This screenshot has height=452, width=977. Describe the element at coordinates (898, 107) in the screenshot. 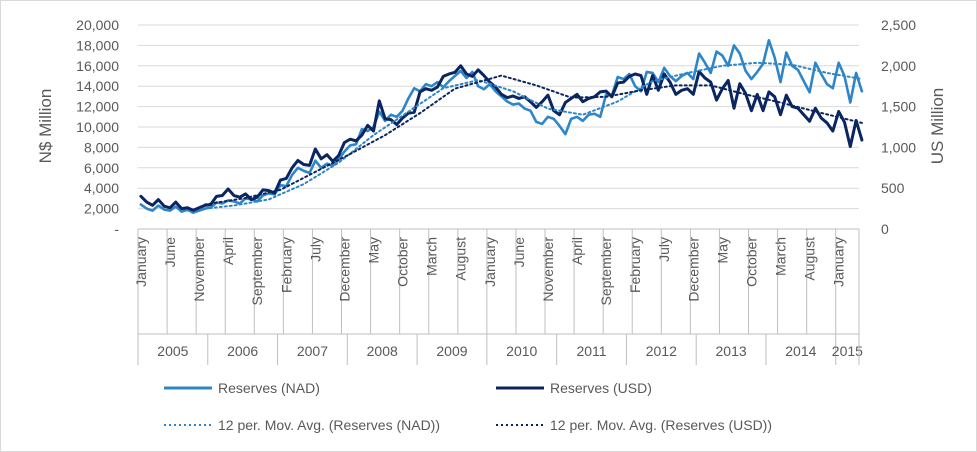

I see `y-right-tick-label: 1,500` at that location.